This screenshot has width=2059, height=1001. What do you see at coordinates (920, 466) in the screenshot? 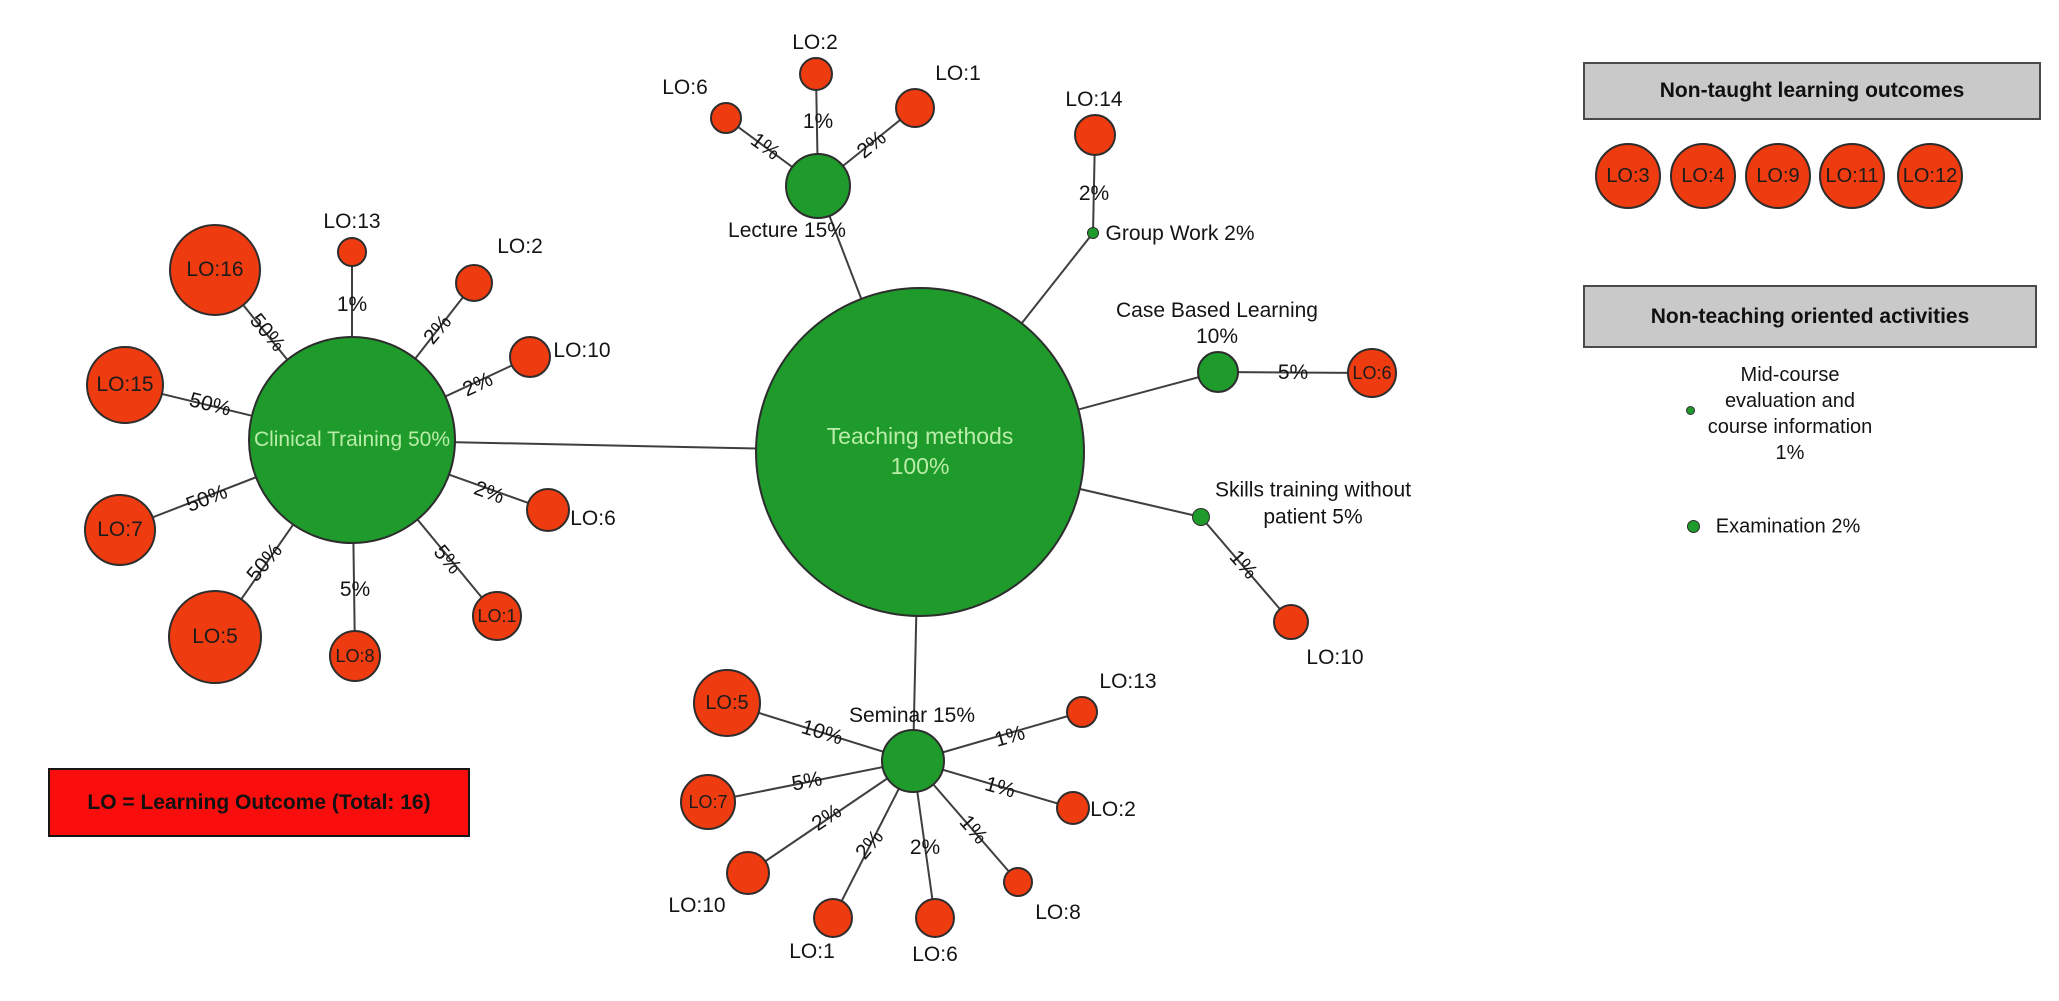
I see `teaching-methods-pct: 100%` at bounding box center [920, 466].